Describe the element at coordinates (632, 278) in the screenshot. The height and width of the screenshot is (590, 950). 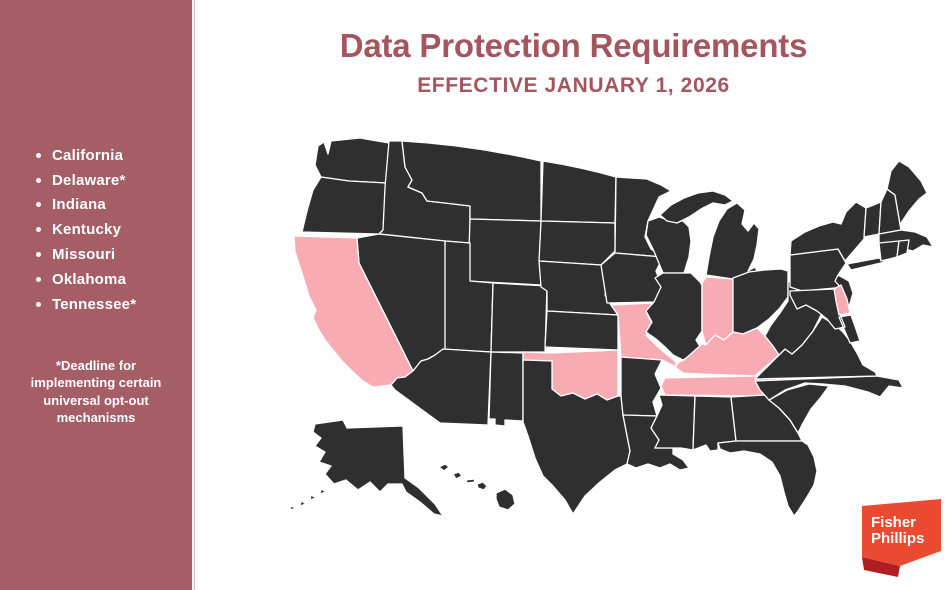
I see `state-ia` at that location.